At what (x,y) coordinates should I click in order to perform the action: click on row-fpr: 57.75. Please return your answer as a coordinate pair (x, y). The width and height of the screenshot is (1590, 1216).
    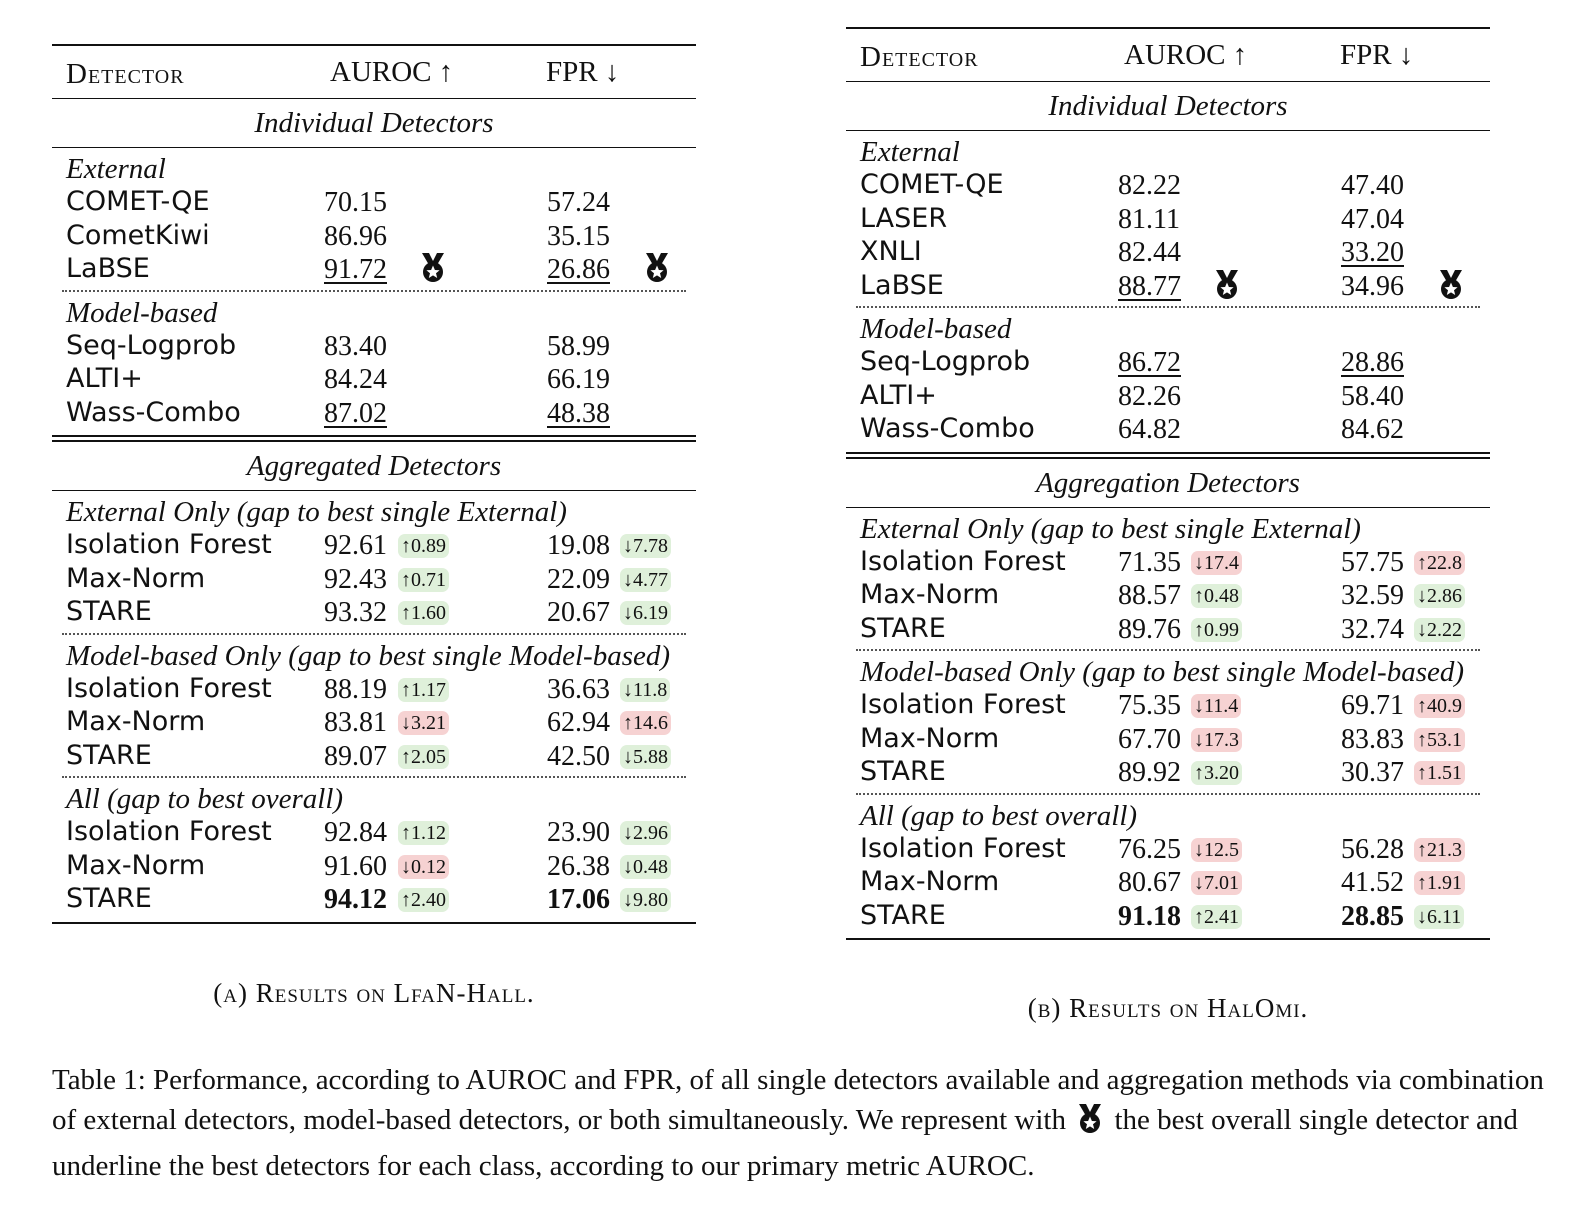
    Looking at the image, I should click on (1372, 562).